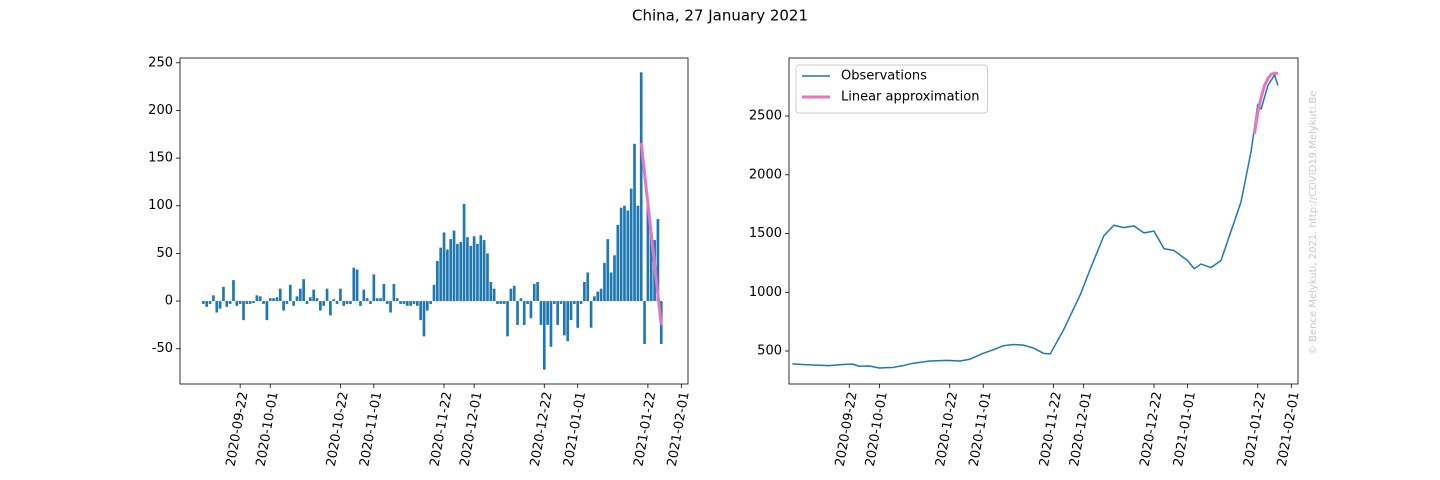 The height and width of the screenshot is (480, 1440). What do you see at coordinates (891, 89) in the screenshot?
I see `legend: Observations Linear approximation` at bounding box center [891, 89].